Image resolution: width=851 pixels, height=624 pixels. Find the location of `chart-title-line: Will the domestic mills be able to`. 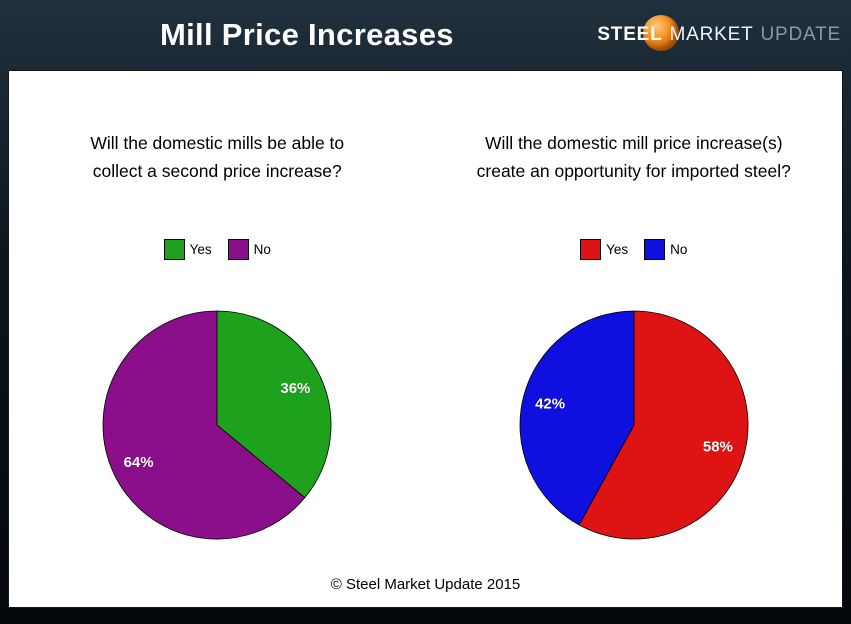

chart-title-line: Will the domestic mills be able to is located at coordinates (217, 143).